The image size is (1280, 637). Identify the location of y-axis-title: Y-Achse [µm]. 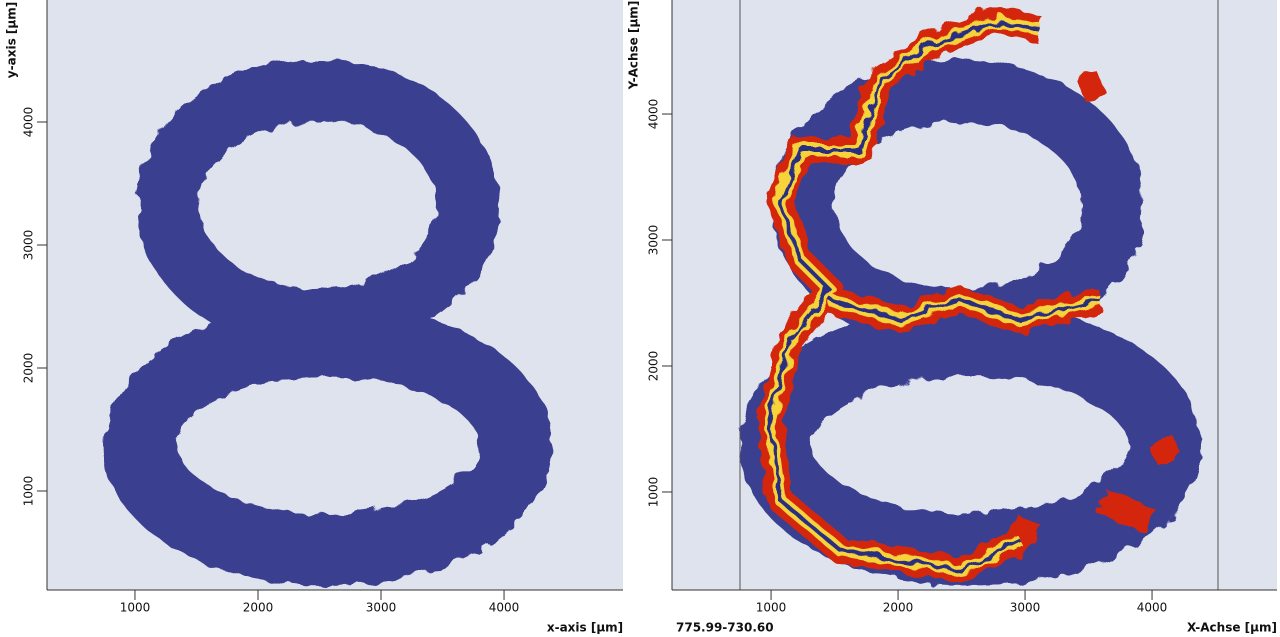
(634, 46).